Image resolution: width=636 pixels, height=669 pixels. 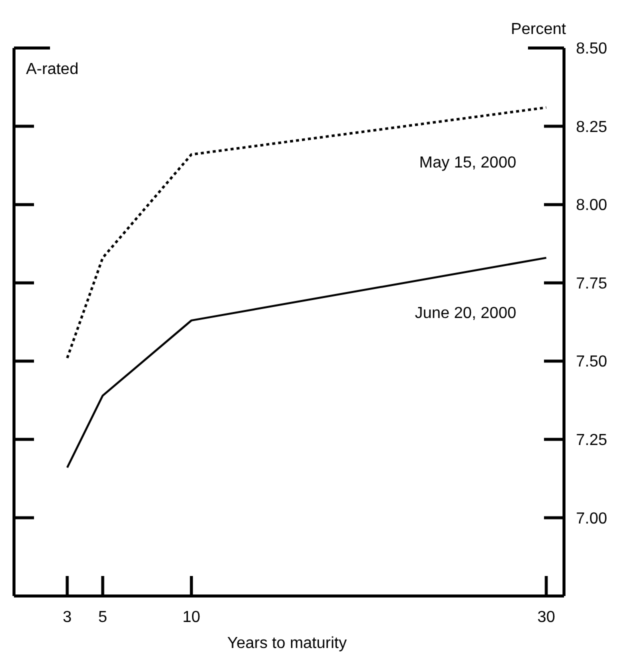 I want to click on y-tick-label: 7.00, so click(x=592, y=519).